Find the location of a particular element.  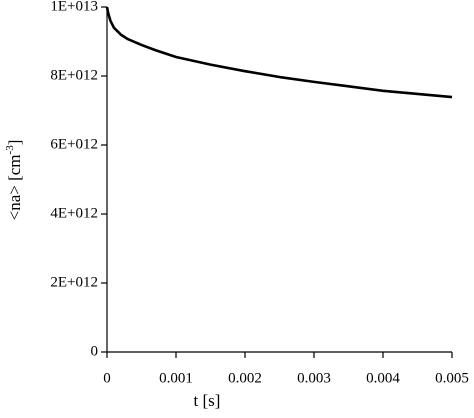

y-tick-label: 8E+012 is located at coordinates (74, 75).